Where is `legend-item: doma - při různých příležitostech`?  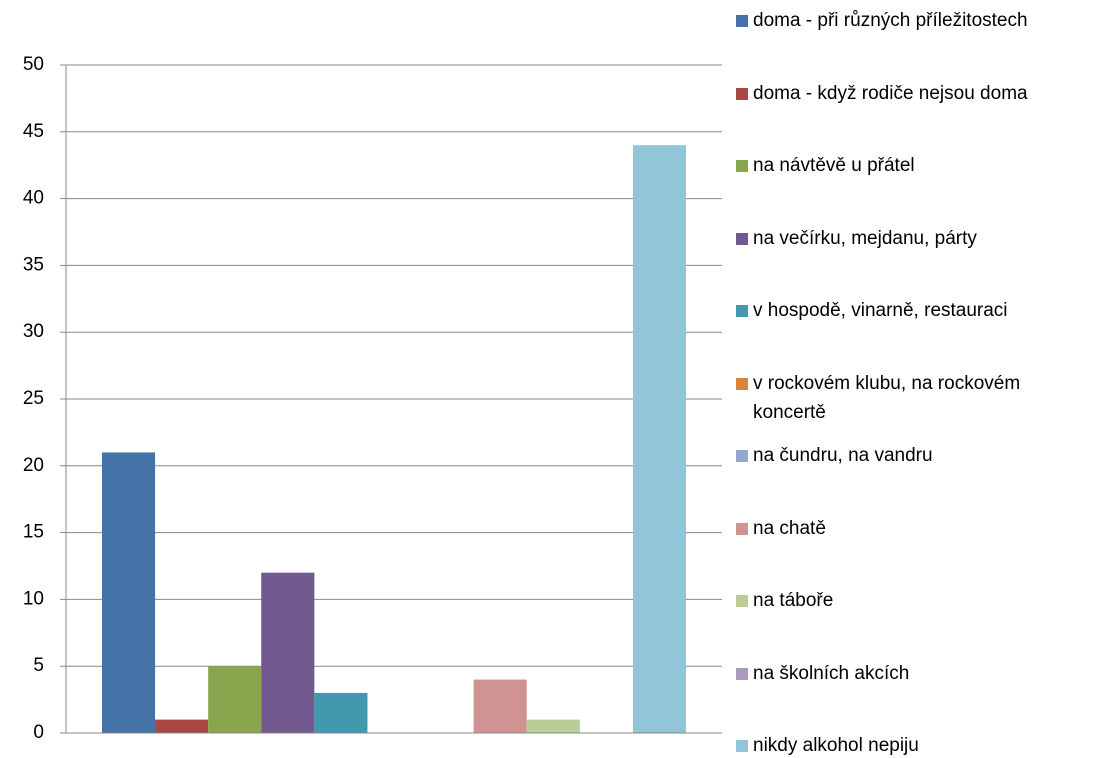
legend-item: doma - při různých příležitostech is located at coordinates (916, 20).